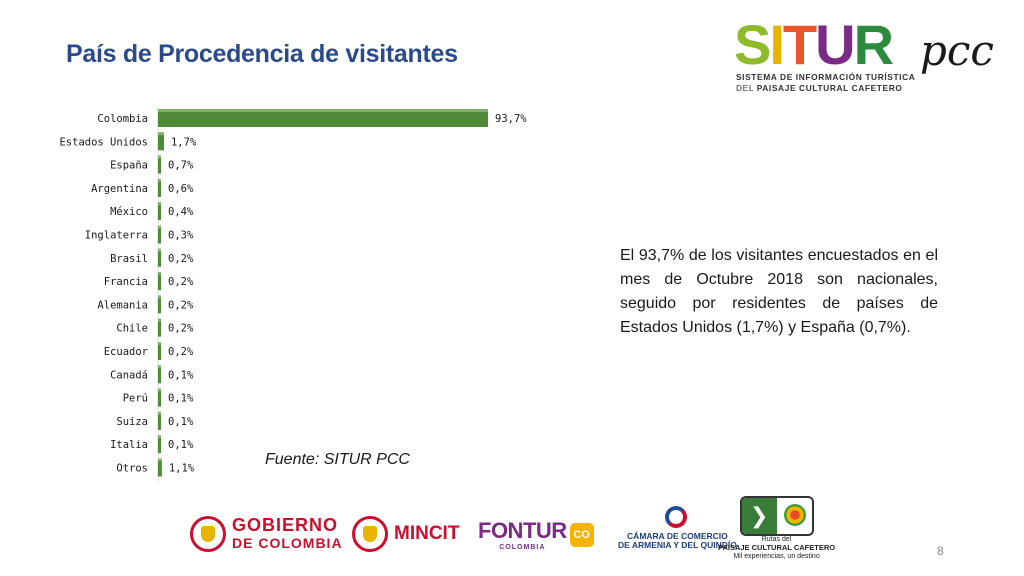 This screenshot has height=576, width=1024. Describe the element at coordinates (370, 534) in the screenshot. I see `mincit-seal-icon` at that location.